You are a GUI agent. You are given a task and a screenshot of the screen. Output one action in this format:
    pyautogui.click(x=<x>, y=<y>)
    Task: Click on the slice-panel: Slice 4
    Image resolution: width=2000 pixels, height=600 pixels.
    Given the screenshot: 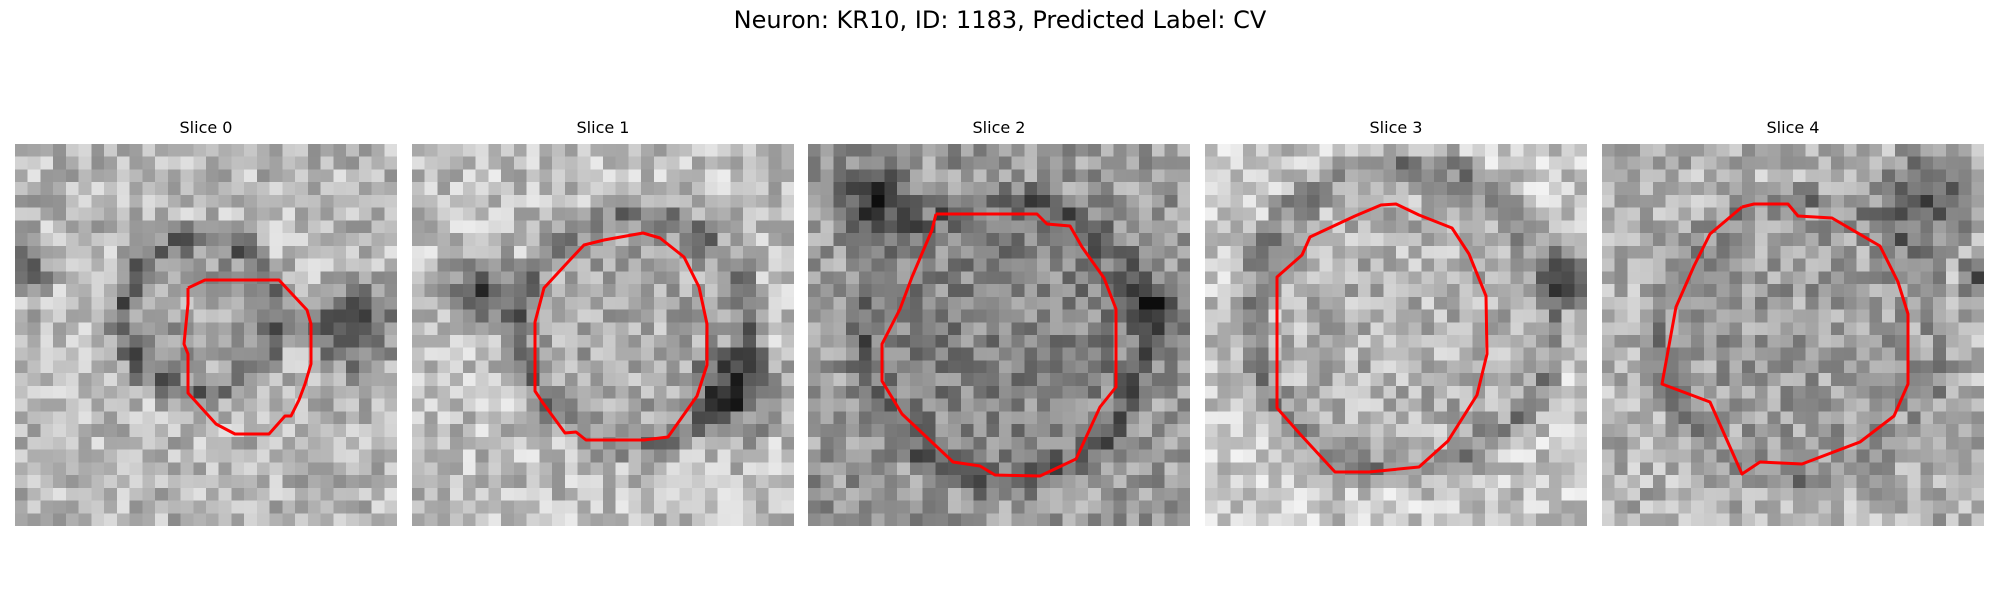 What is the action you would take?
    pyautogui.click(x=1793, y=322)
    